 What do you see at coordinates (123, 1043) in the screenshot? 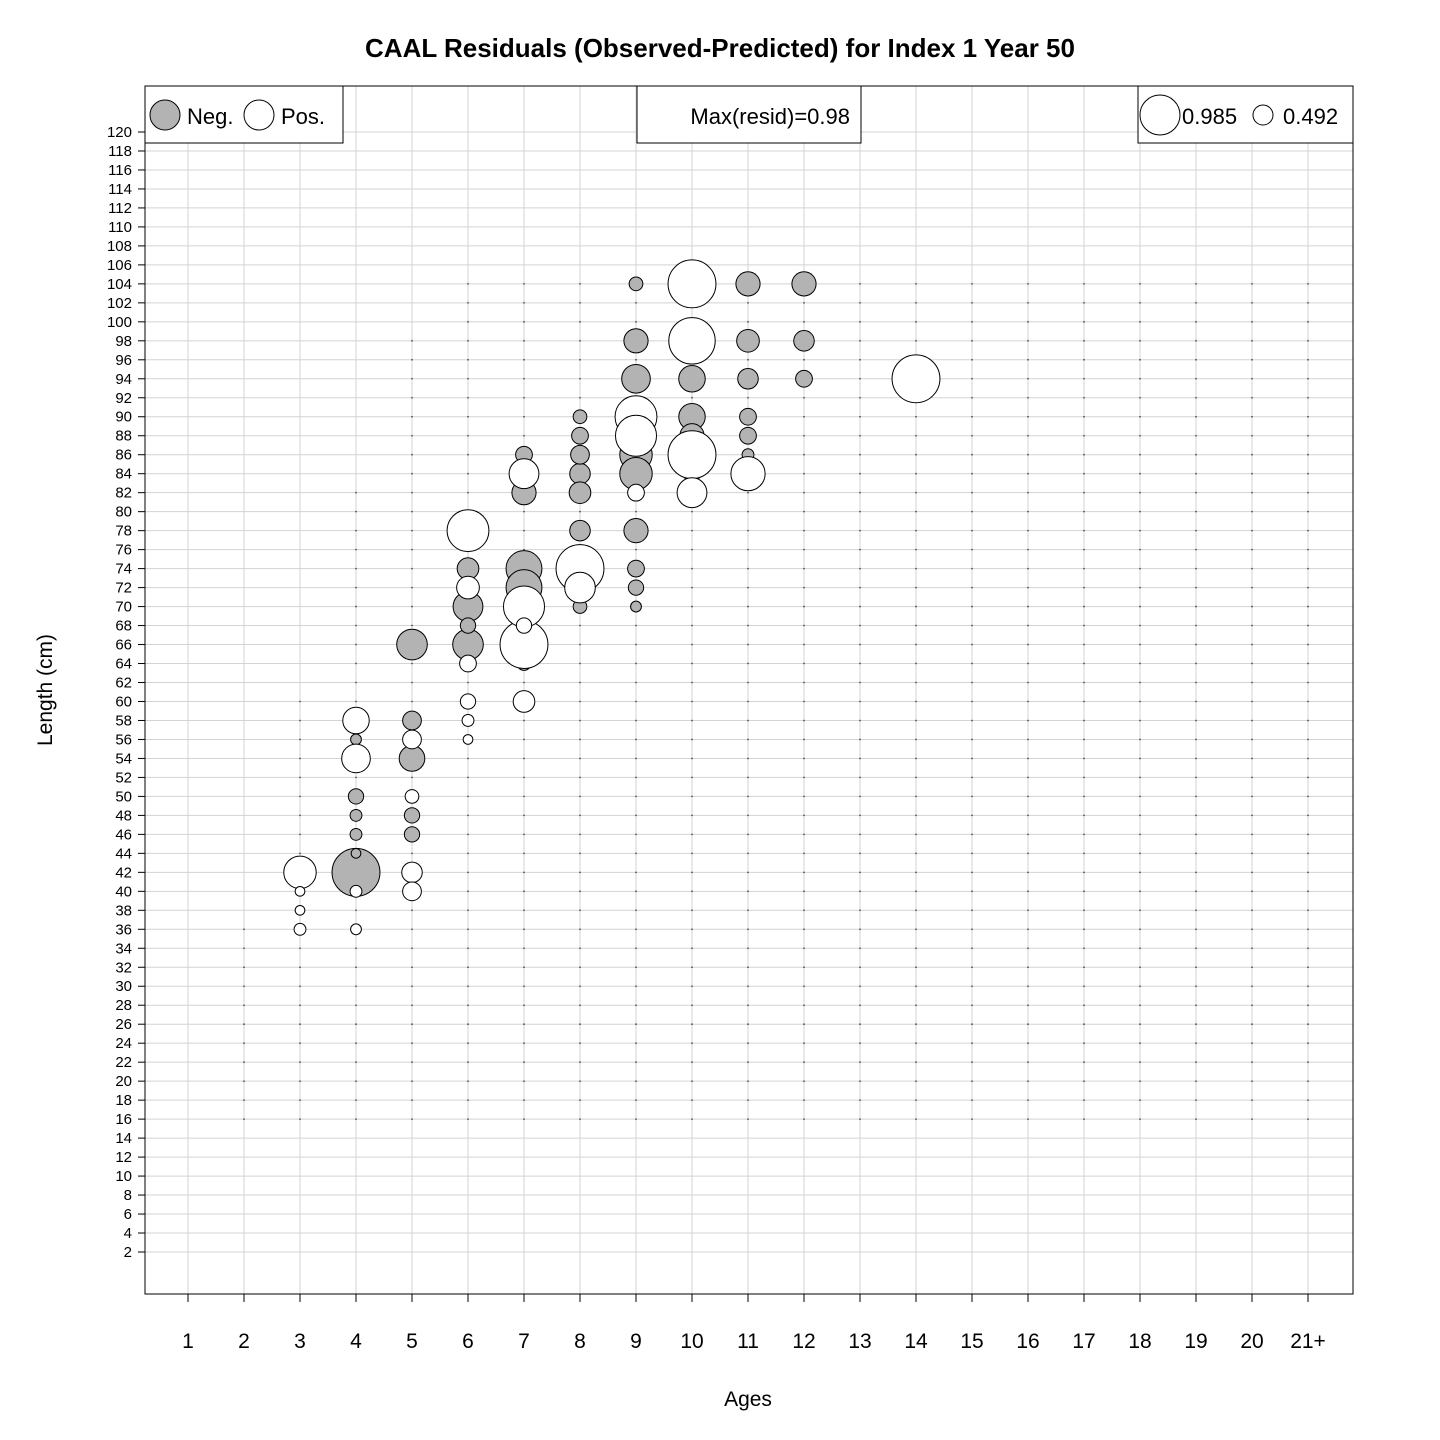
I see `y-tick-label: 24` at bounding box center [123, 1043].